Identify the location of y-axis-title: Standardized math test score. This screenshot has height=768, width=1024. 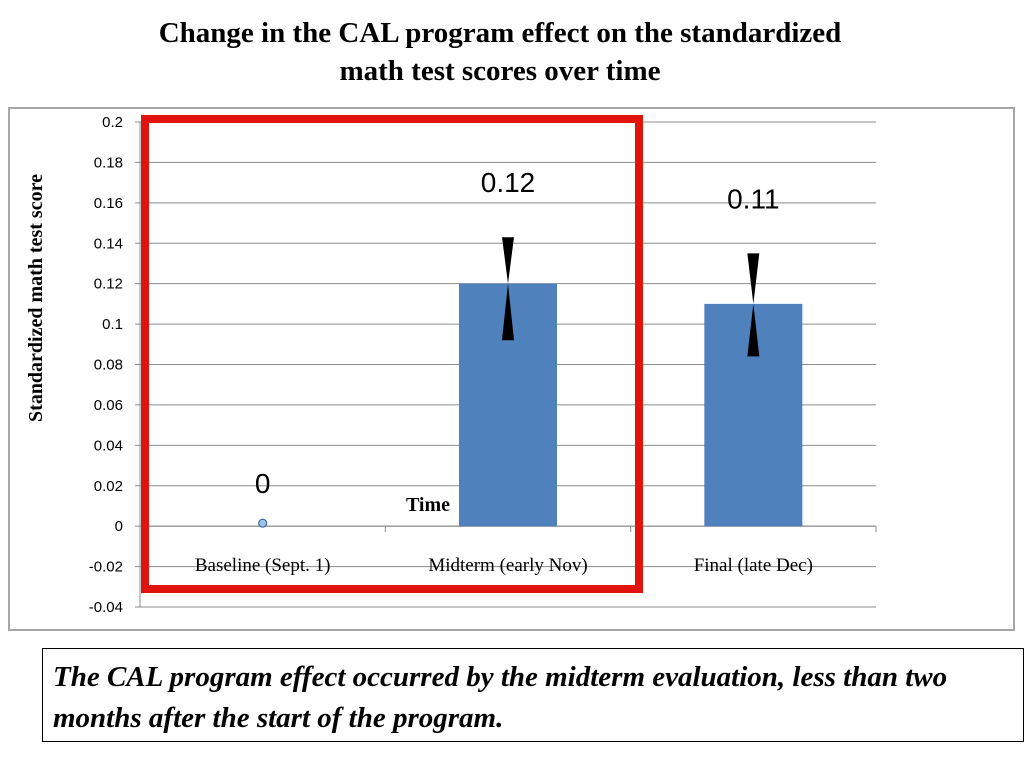
(36, 298).